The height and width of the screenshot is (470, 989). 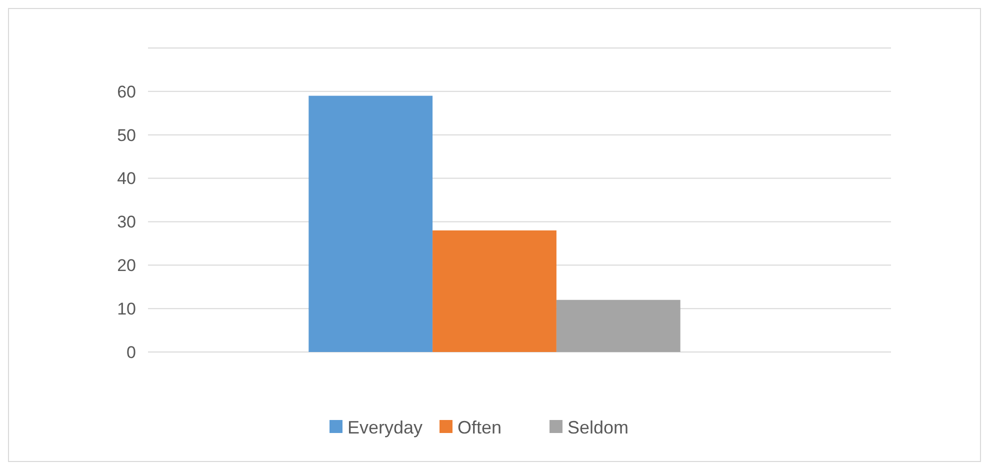 I want to click on y-tick-label: 60, so click(x=126, y=92).